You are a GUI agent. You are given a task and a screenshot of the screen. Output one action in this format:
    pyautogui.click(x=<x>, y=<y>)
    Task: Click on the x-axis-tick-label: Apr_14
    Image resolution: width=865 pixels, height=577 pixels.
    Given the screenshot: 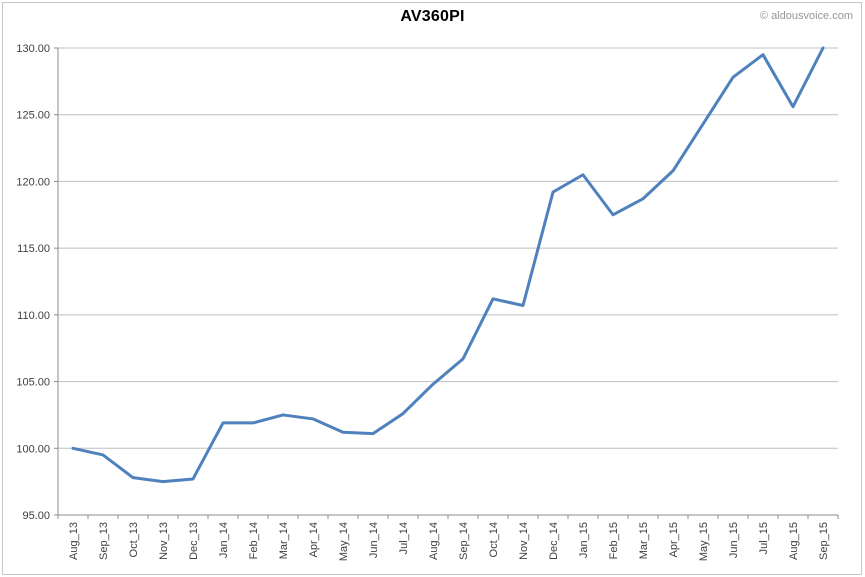 What is the action you would take?
    pyautogui.click(x=314, y=539)
    